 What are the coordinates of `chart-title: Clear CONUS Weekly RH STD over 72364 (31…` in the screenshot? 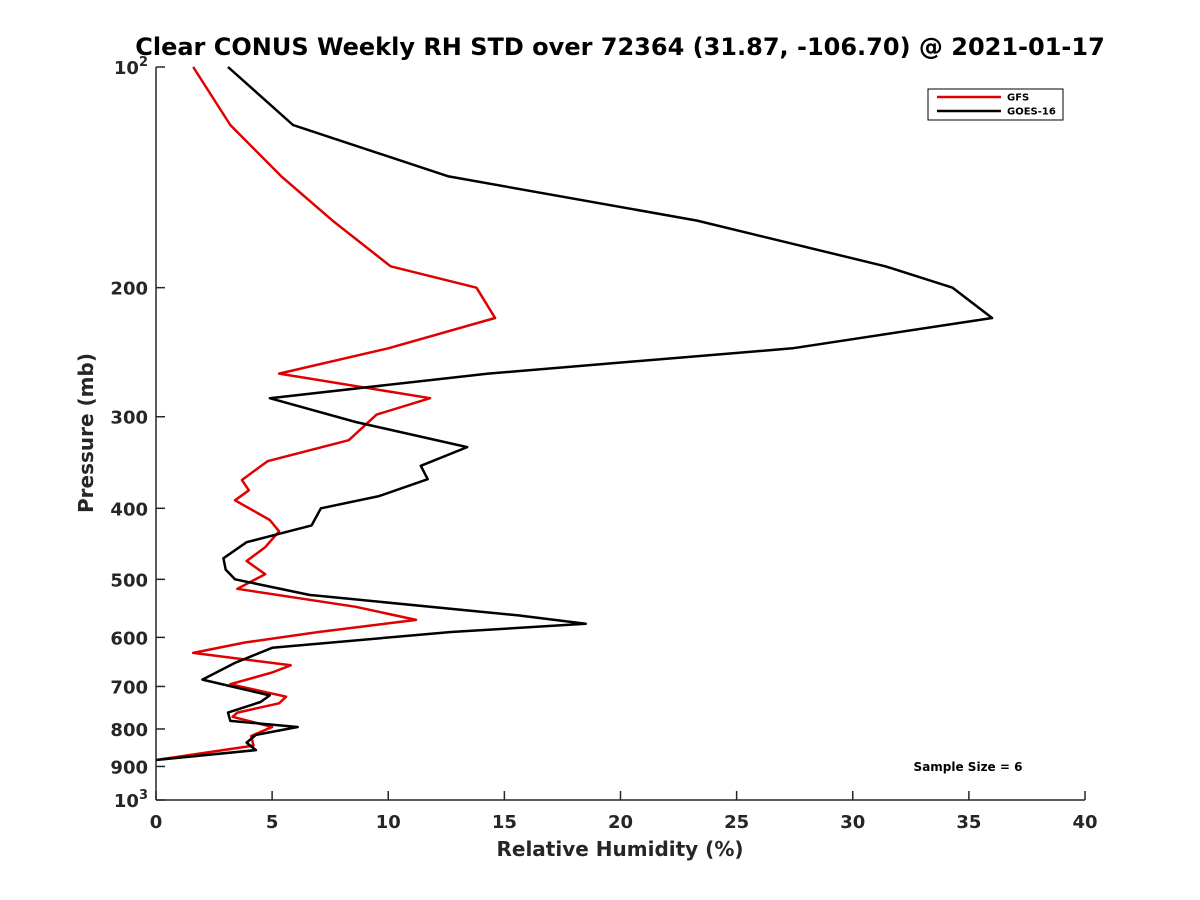 It's located at (620, 47).